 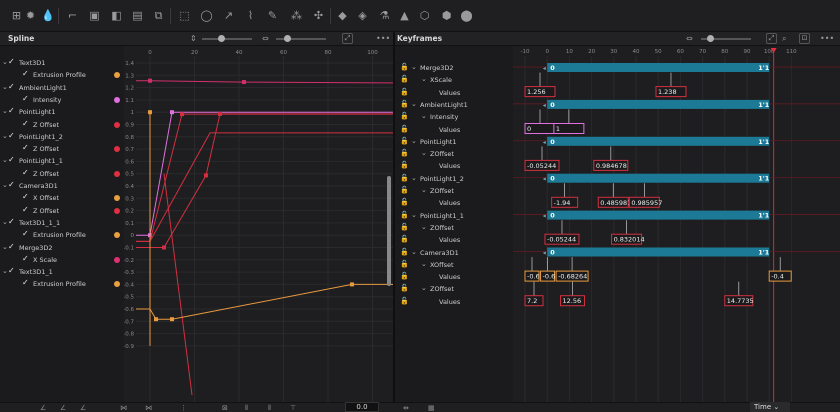 What do you see at coordinates (293, 408) in the screenshot?
I see `key-tool-icon: ⊤` at bounding box center [293, 408].